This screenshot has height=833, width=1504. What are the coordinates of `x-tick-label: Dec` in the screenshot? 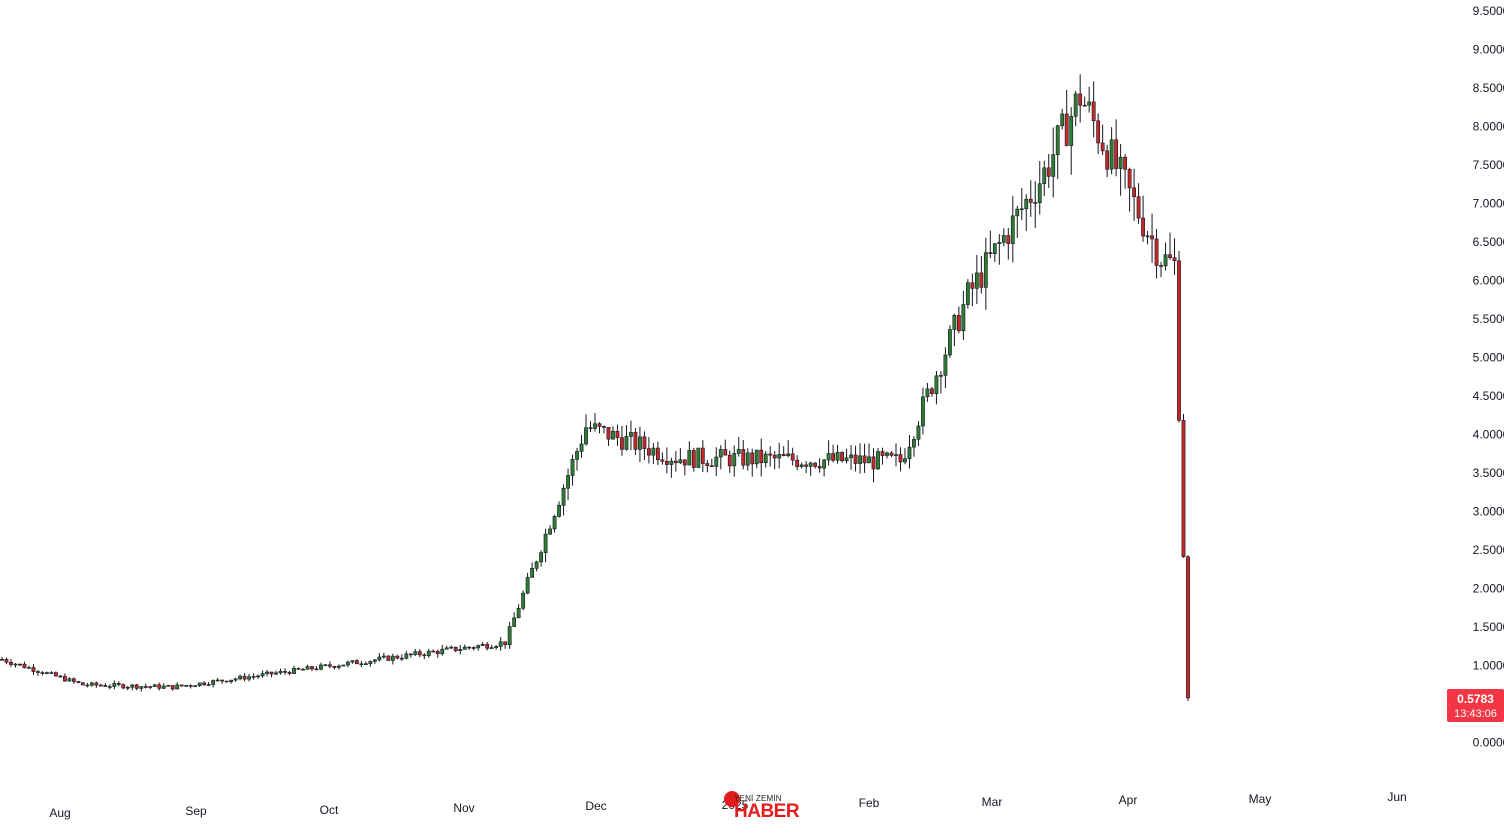 It's located at (595, 806).